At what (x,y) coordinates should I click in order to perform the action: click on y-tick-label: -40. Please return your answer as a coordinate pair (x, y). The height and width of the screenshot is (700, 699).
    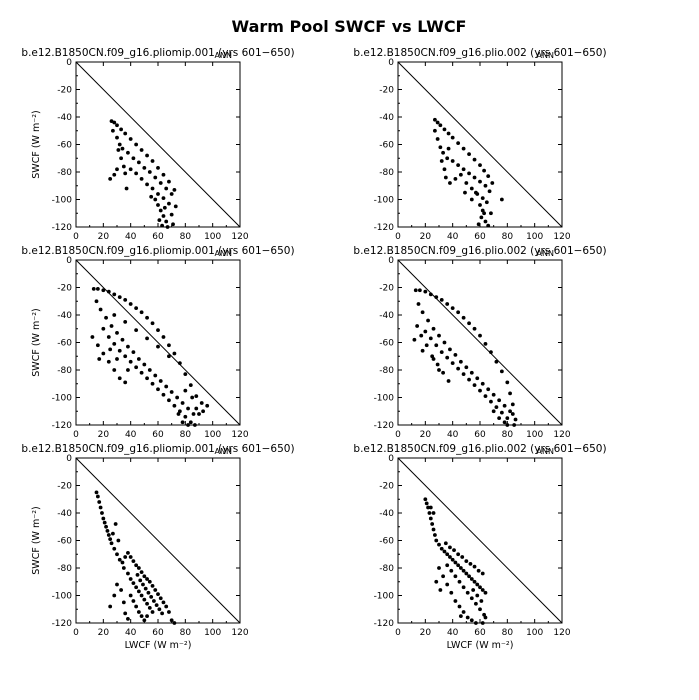
    Looking at the image, I should click on (64, 514).